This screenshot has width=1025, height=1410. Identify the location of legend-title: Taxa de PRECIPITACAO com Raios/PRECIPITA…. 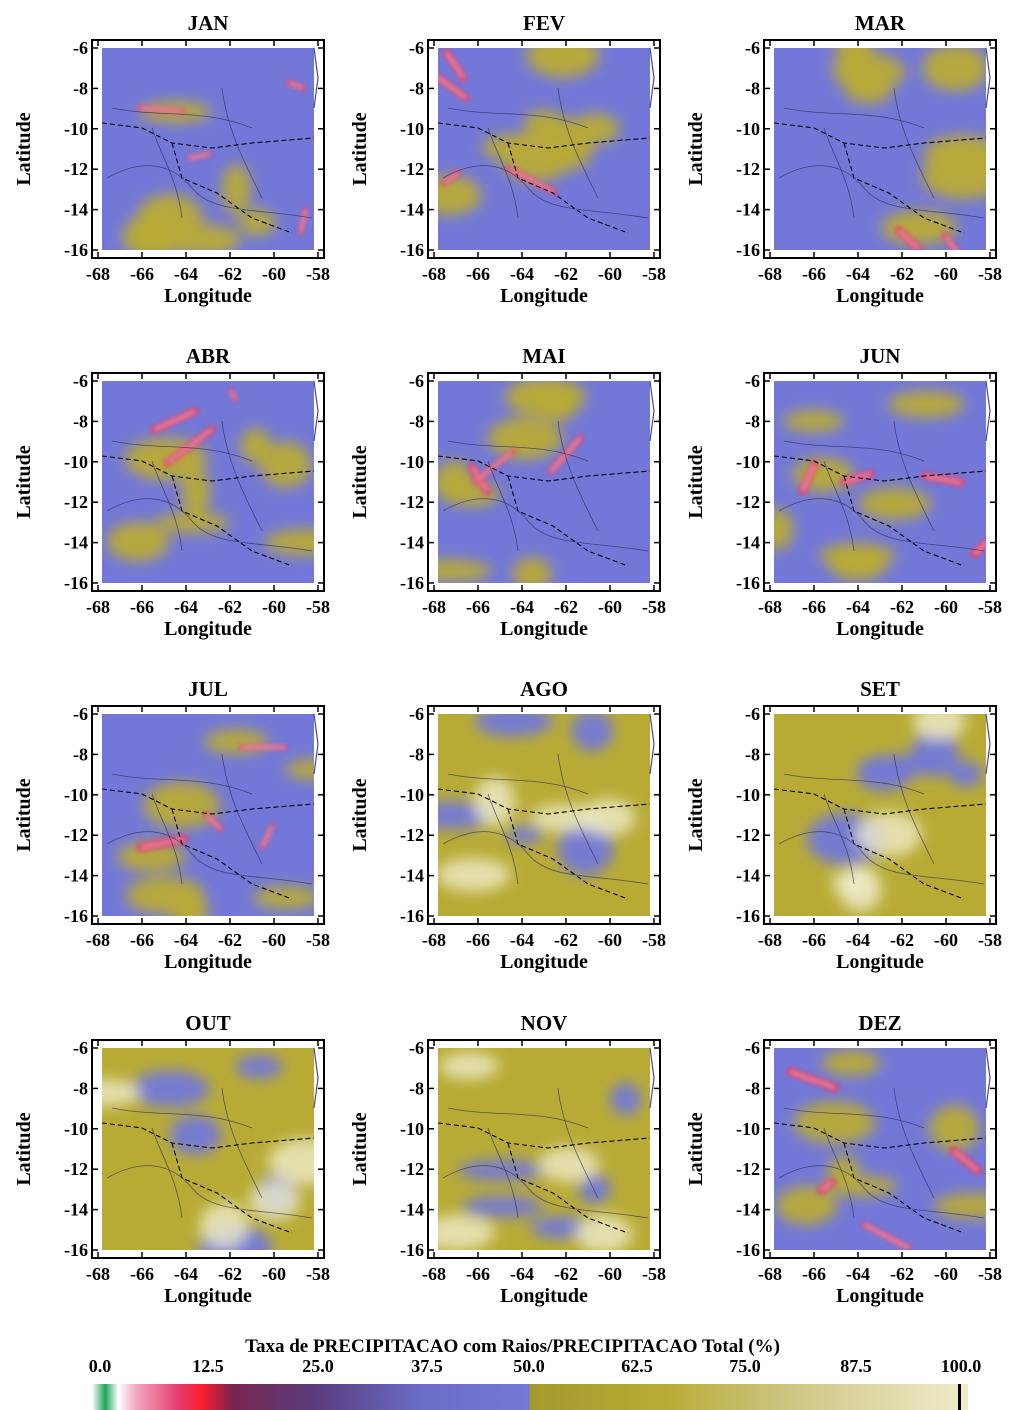
(512, 1346).